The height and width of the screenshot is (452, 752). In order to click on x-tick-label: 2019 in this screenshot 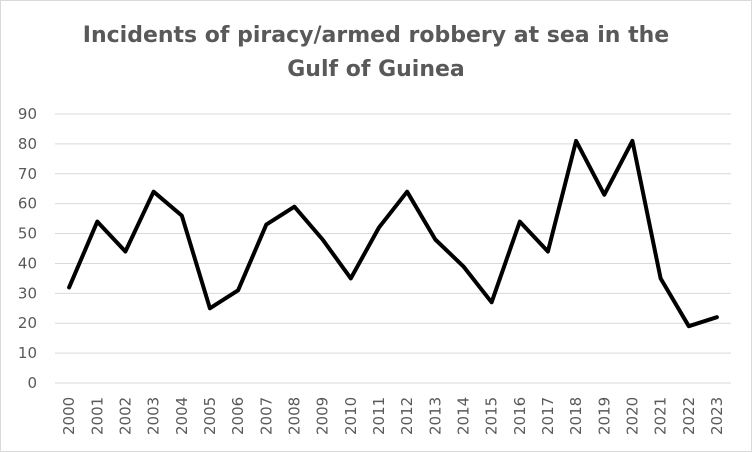, I will do `click(604, 416)`.